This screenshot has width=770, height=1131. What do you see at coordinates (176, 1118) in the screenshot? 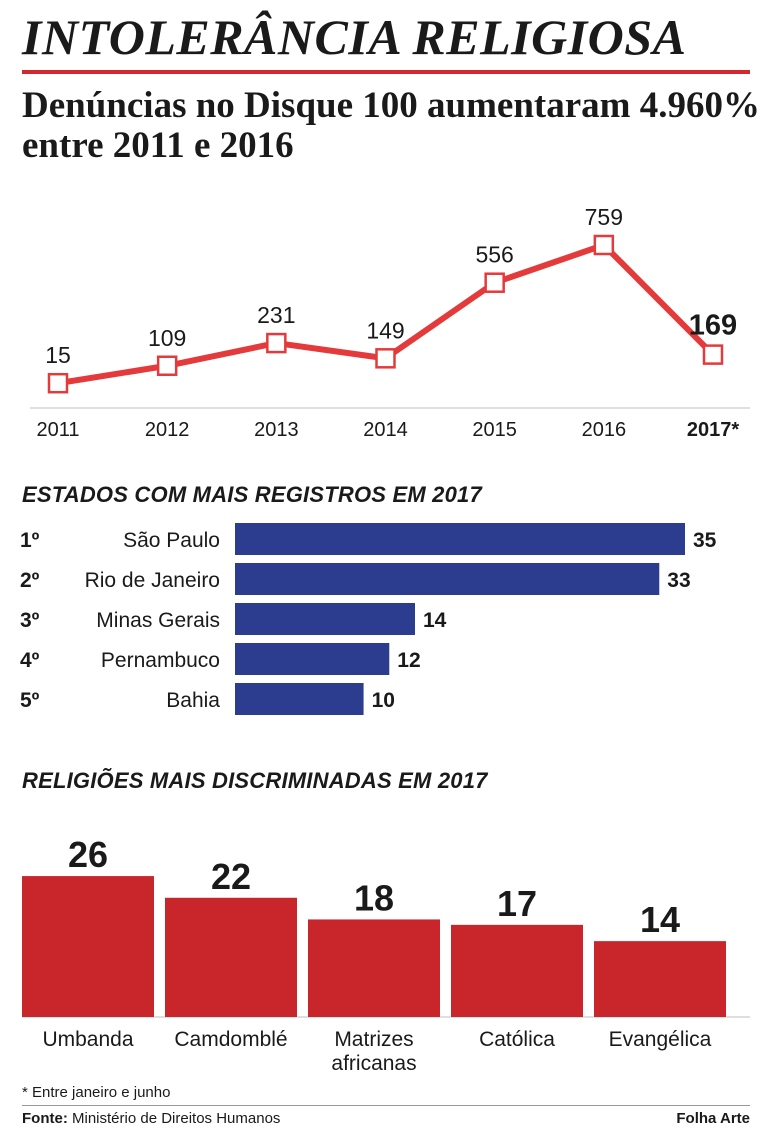
I see `source-text: Ministério de Direitos Humanos` at bounding box center [176, 1118].